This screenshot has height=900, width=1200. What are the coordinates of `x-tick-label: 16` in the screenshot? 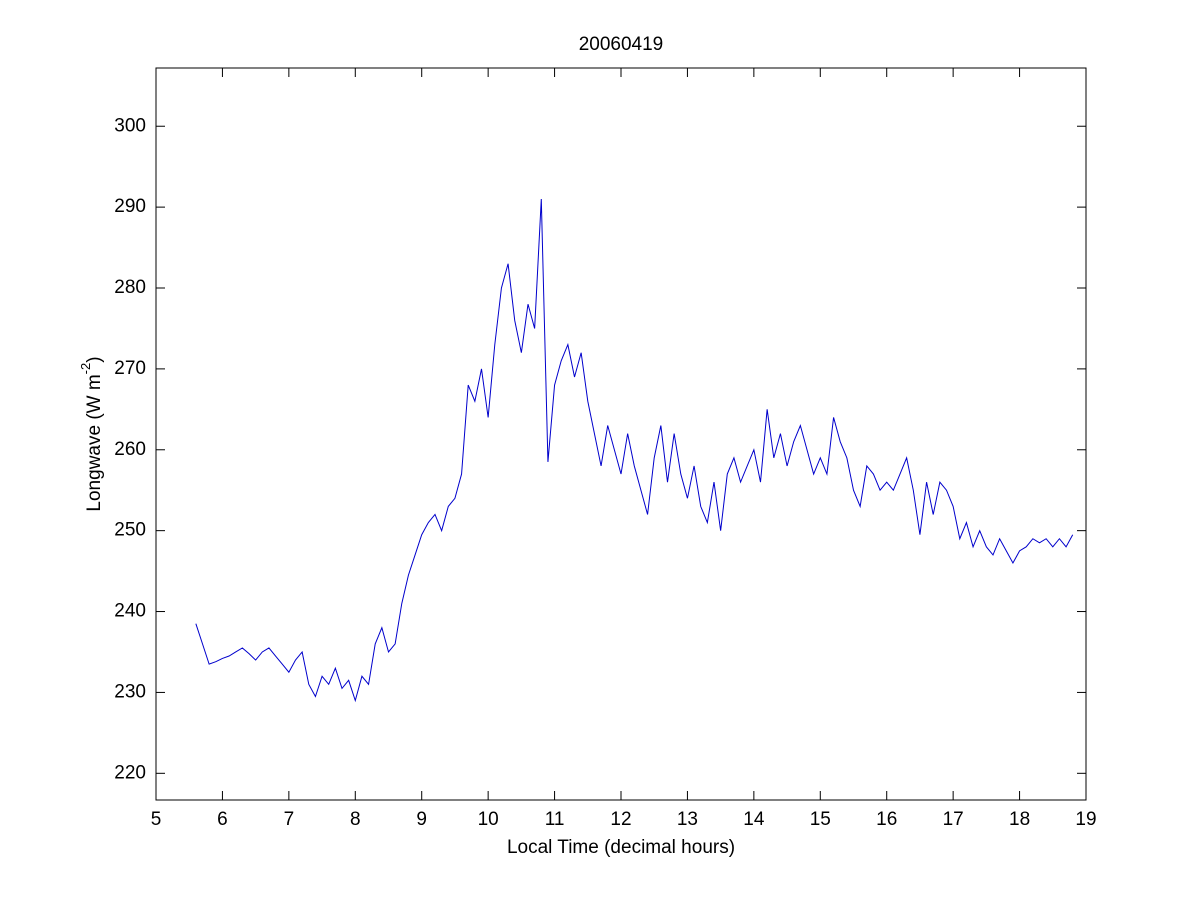 It's located at (886, 819).